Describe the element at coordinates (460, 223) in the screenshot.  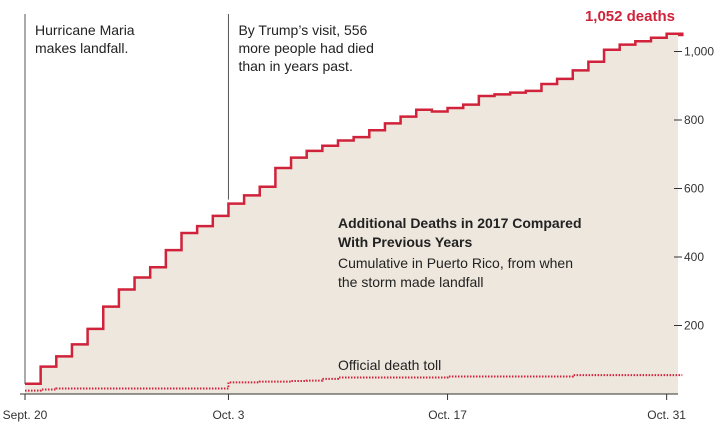
I see `chart-title: Additional Deaths in 2017 Compared` at that location.